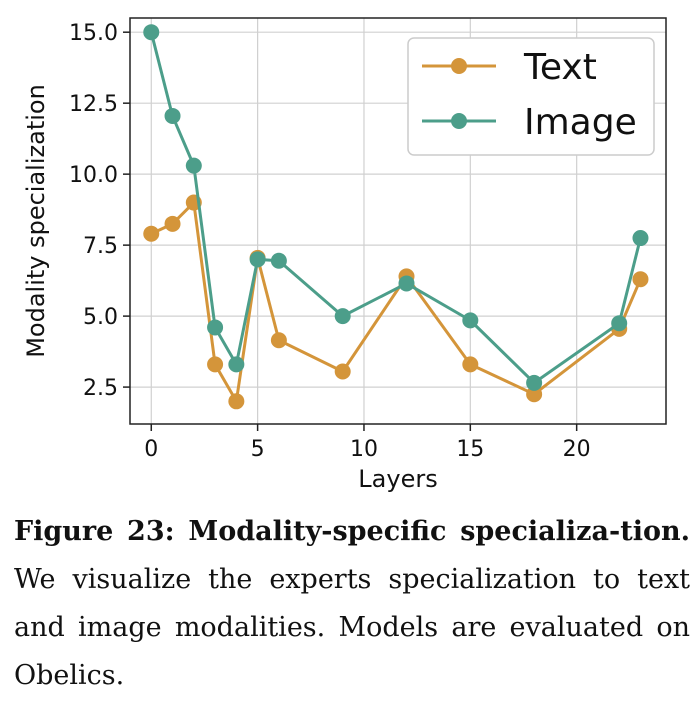 The image size is (700, 709). I want to click on legend-label-text: Text, so click(560, 67).